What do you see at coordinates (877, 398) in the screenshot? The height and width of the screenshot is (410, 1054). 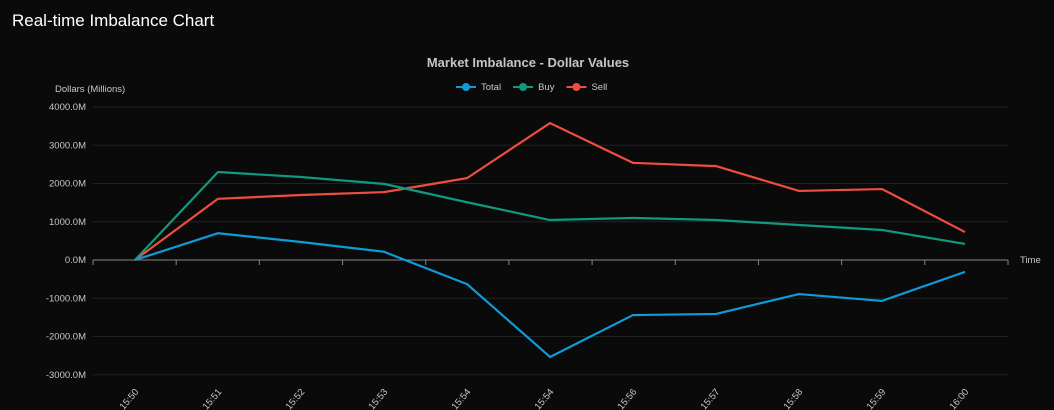 I see `x-tick-label: 15:59` at bounding box center [877, 398].